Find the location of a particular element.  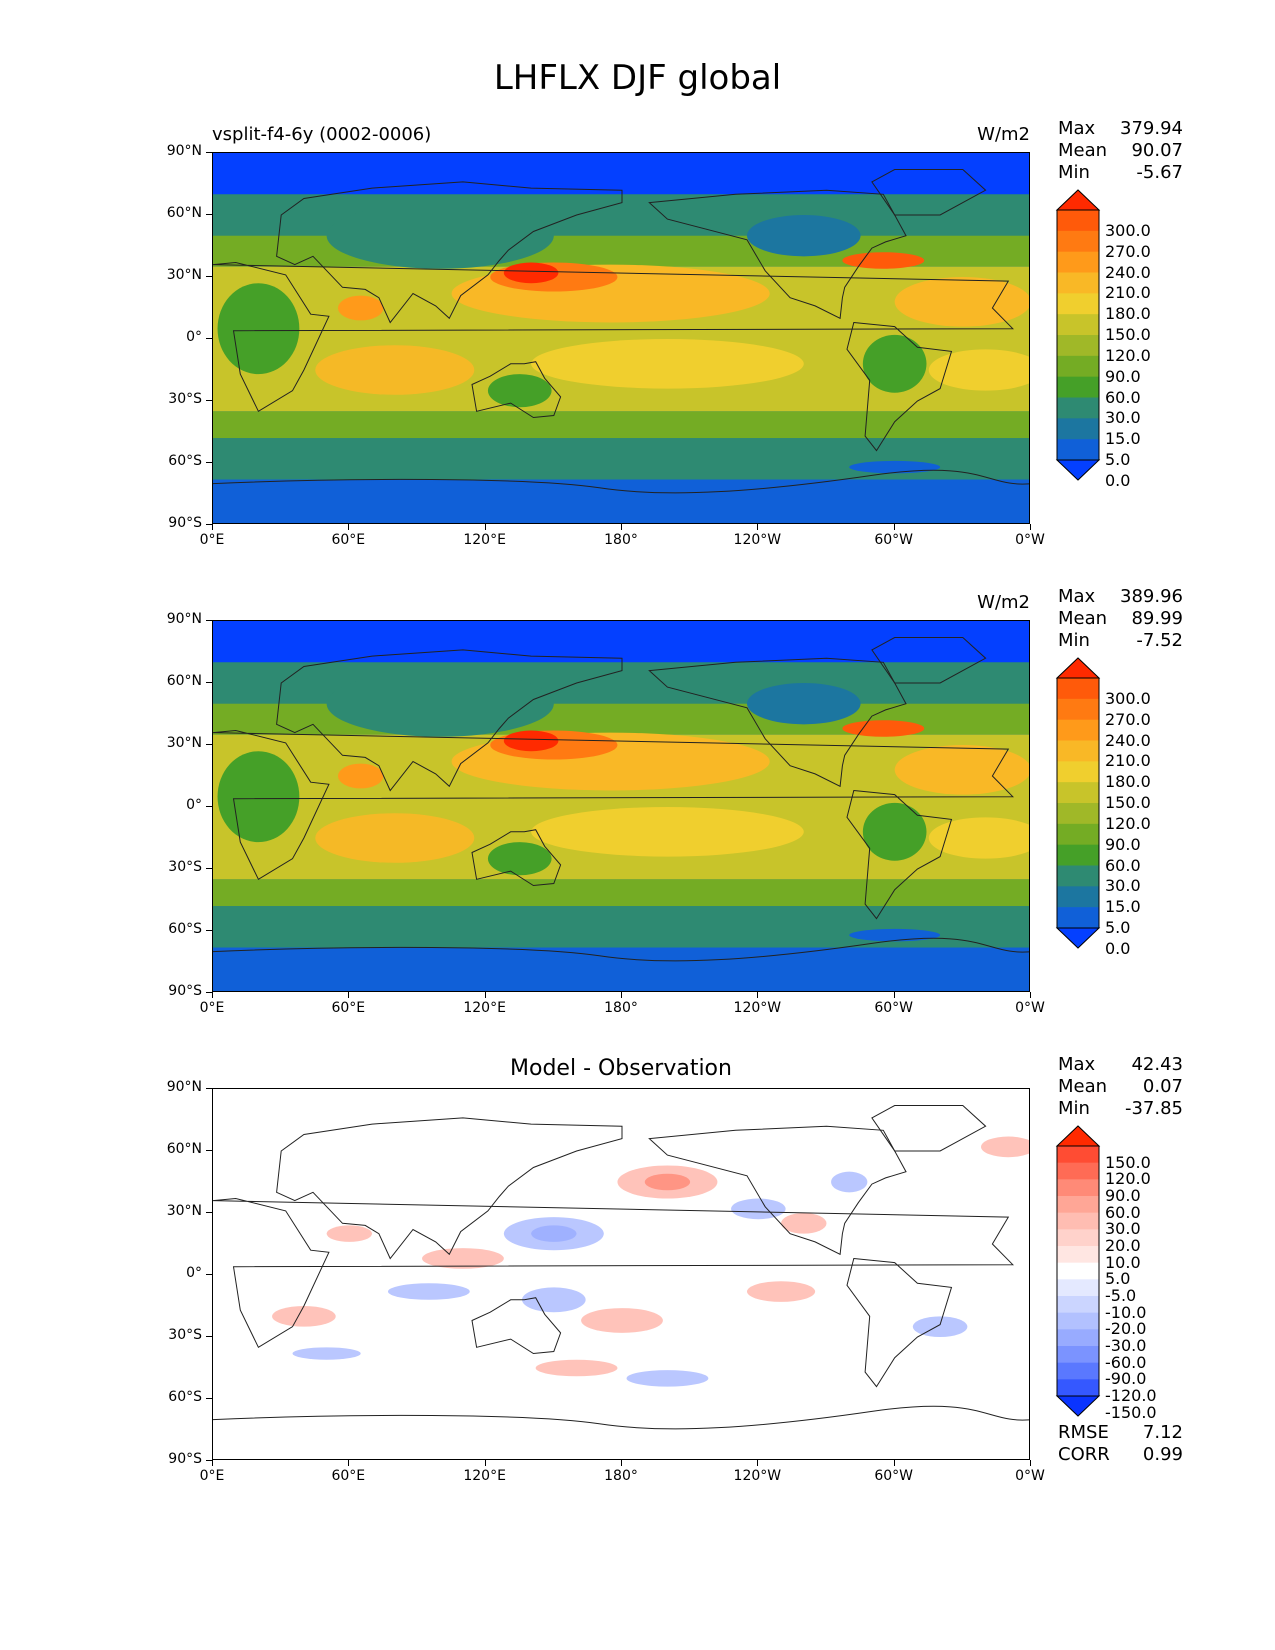

map-plot is located at coordinates (621, 338).